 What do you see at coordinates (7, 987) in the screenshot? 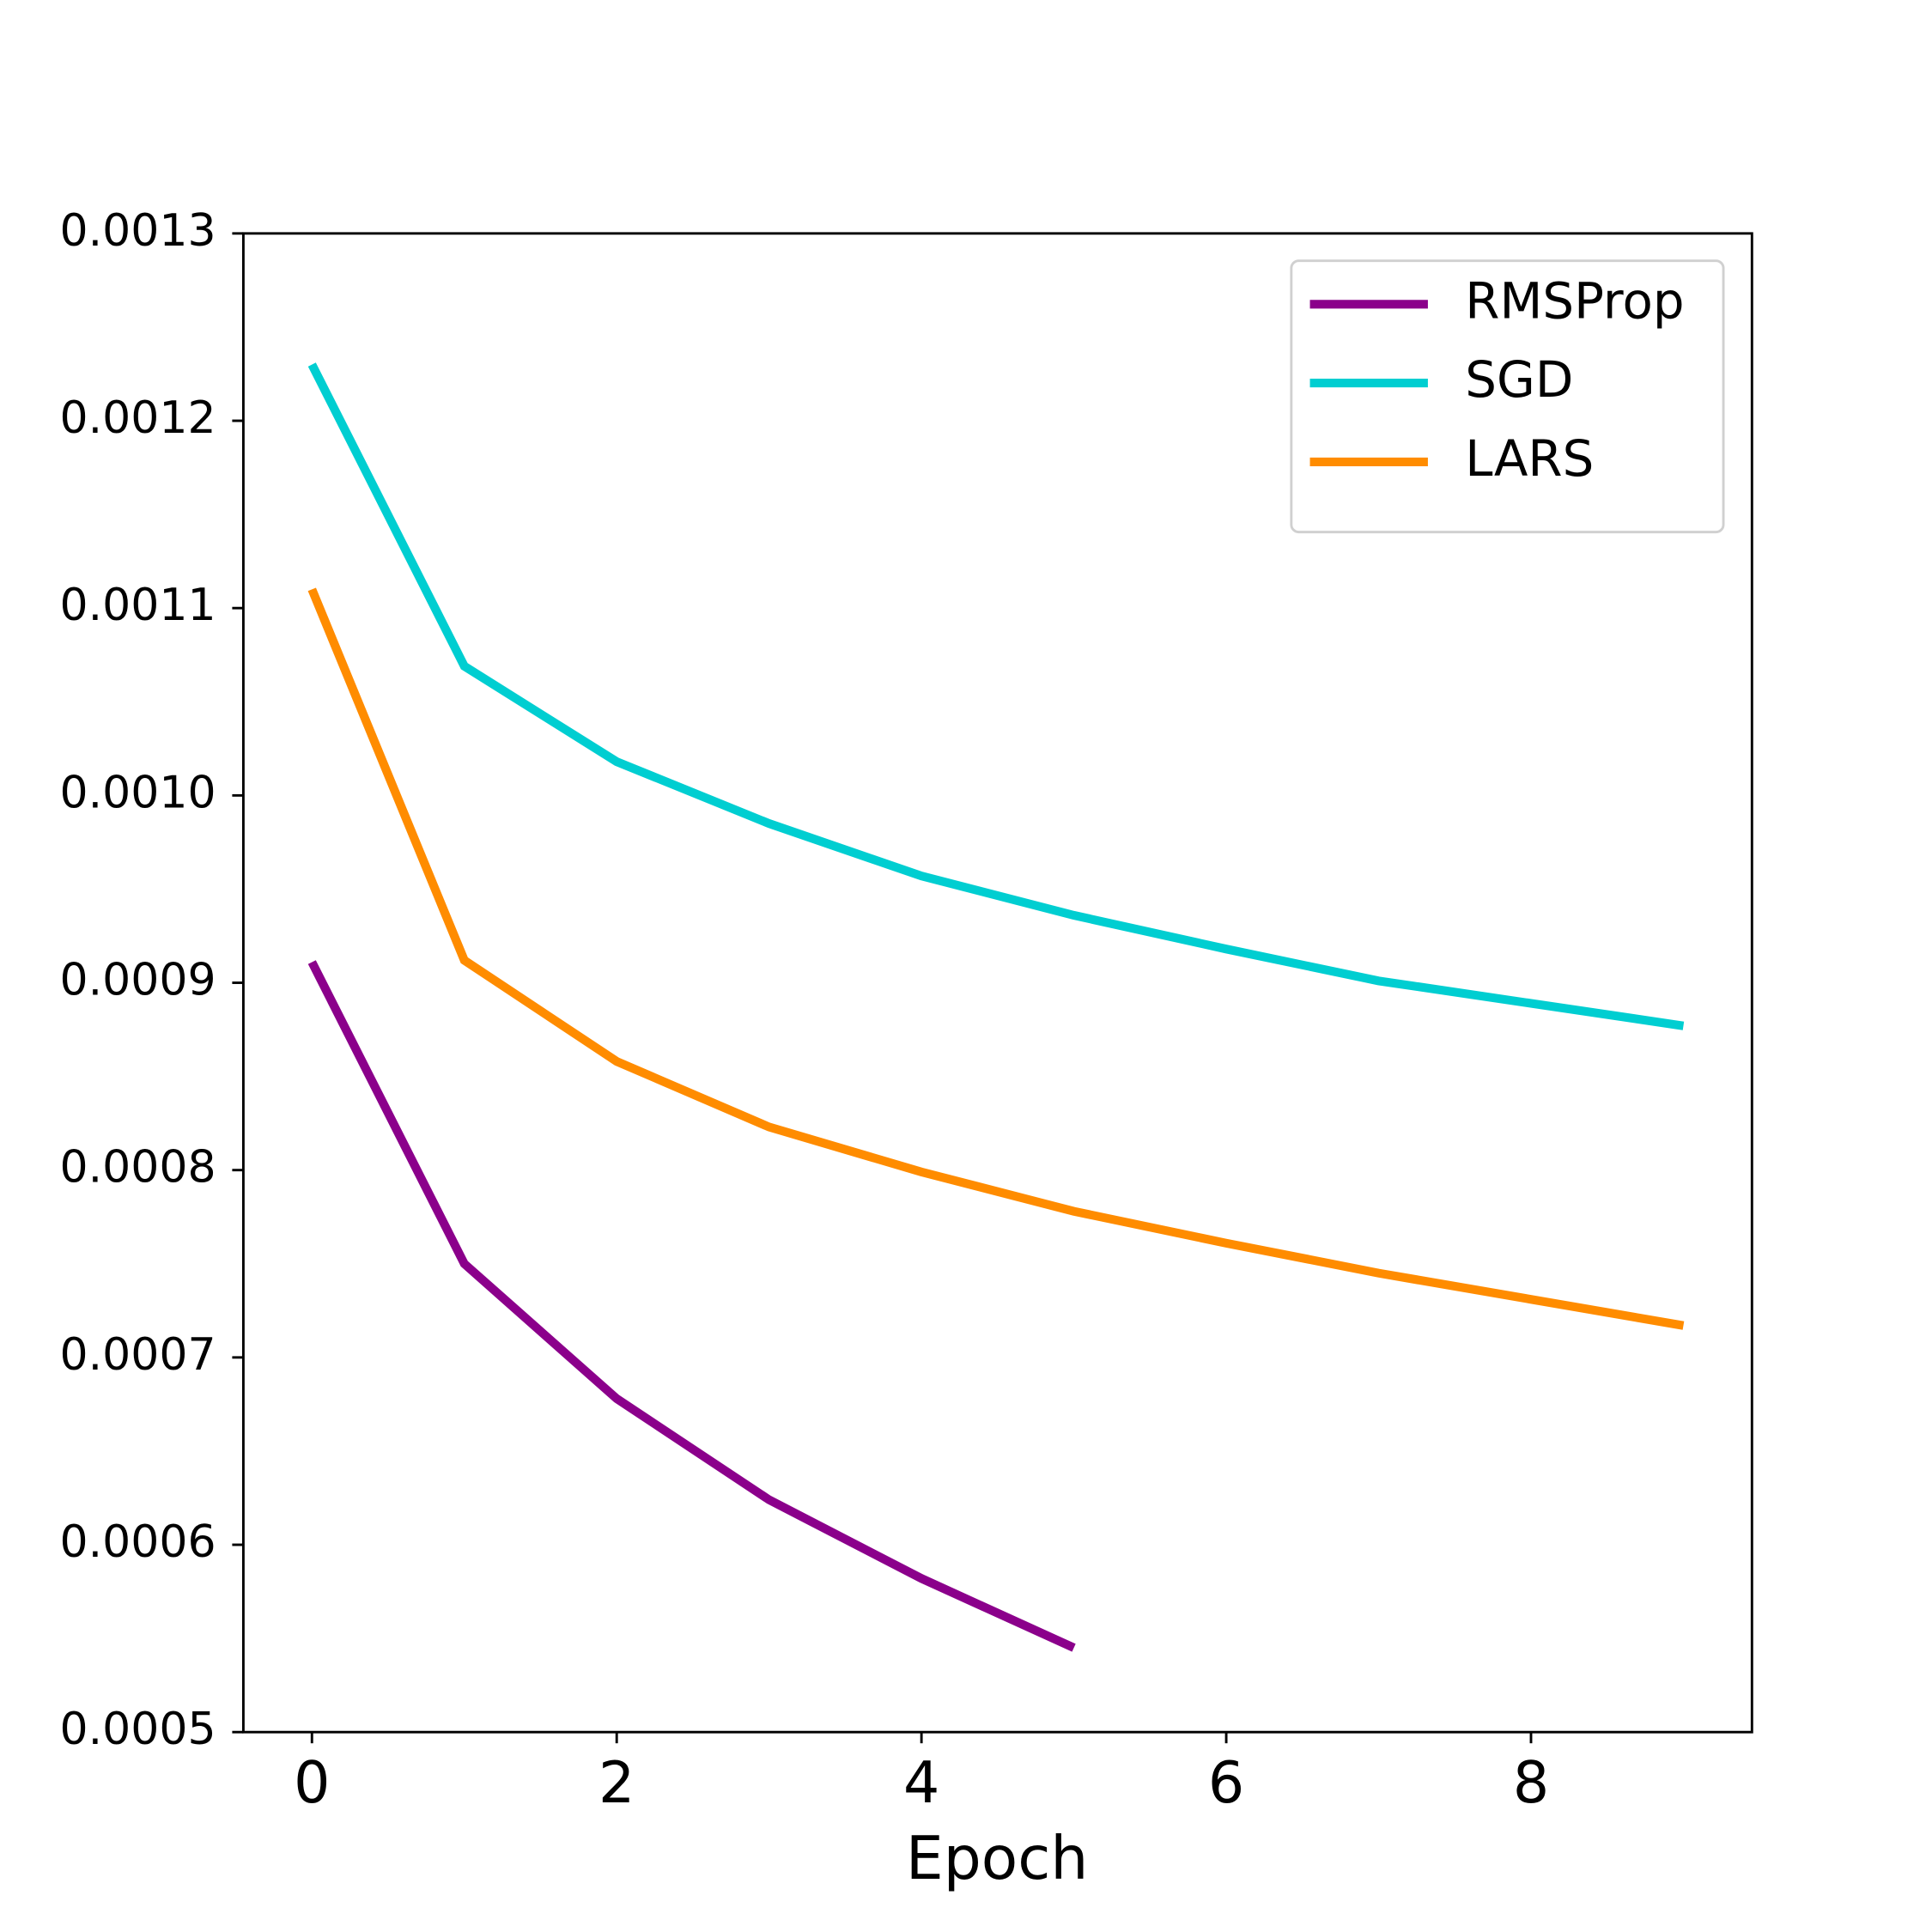
I see `y-axis-label: Loss` at bounding box center [7, 987].